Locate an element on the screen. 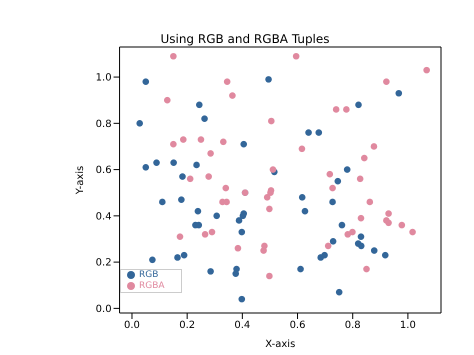 The width and height of the screenshot is (474, 355). x-tick-label: 0.4 is located at coordinates (242, 326).